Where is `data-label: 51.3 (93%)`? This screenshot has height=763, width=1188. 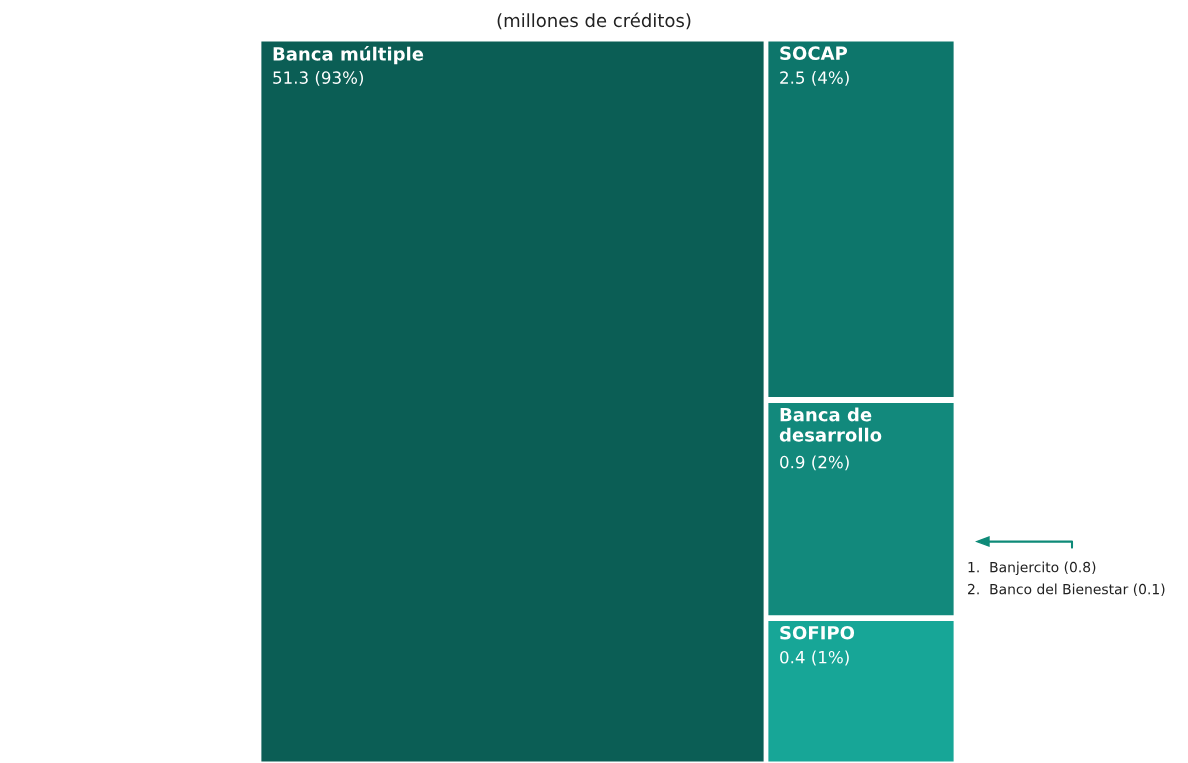 data-label: 51.3 (93%) is located at coordinates (318, 78).